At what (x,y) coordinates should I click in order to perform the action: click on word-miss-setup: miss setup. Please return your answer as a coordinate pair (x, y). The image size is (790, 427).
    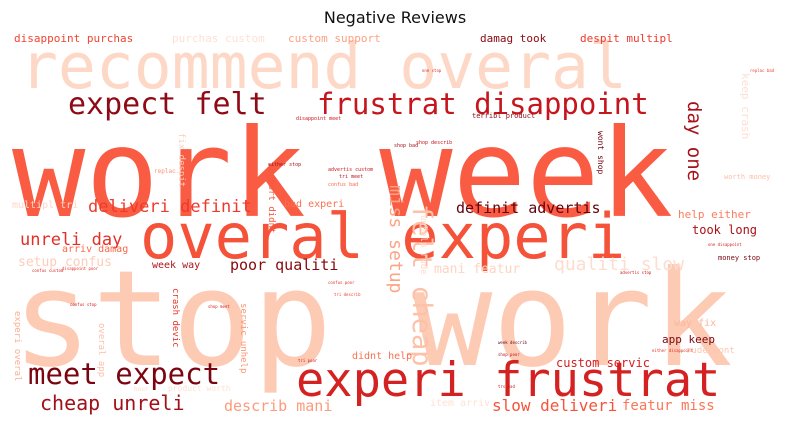
    Looking at the image, I should click on (395, 239).